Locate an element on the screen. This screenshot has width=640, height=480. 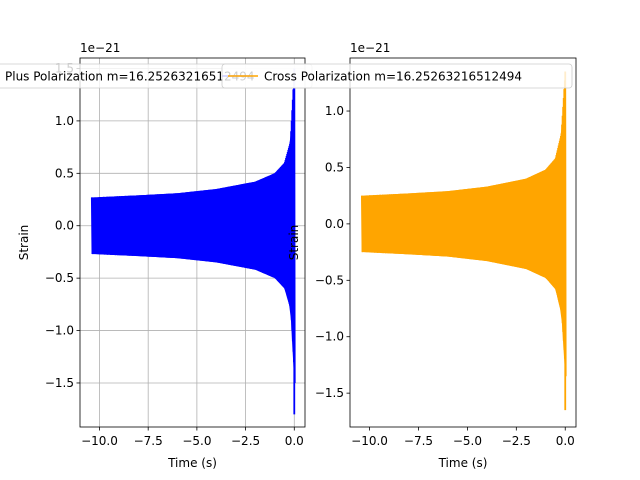
legend-2: Cross Polarization m=16.25263216512494 is located at coordinates (397, 76).